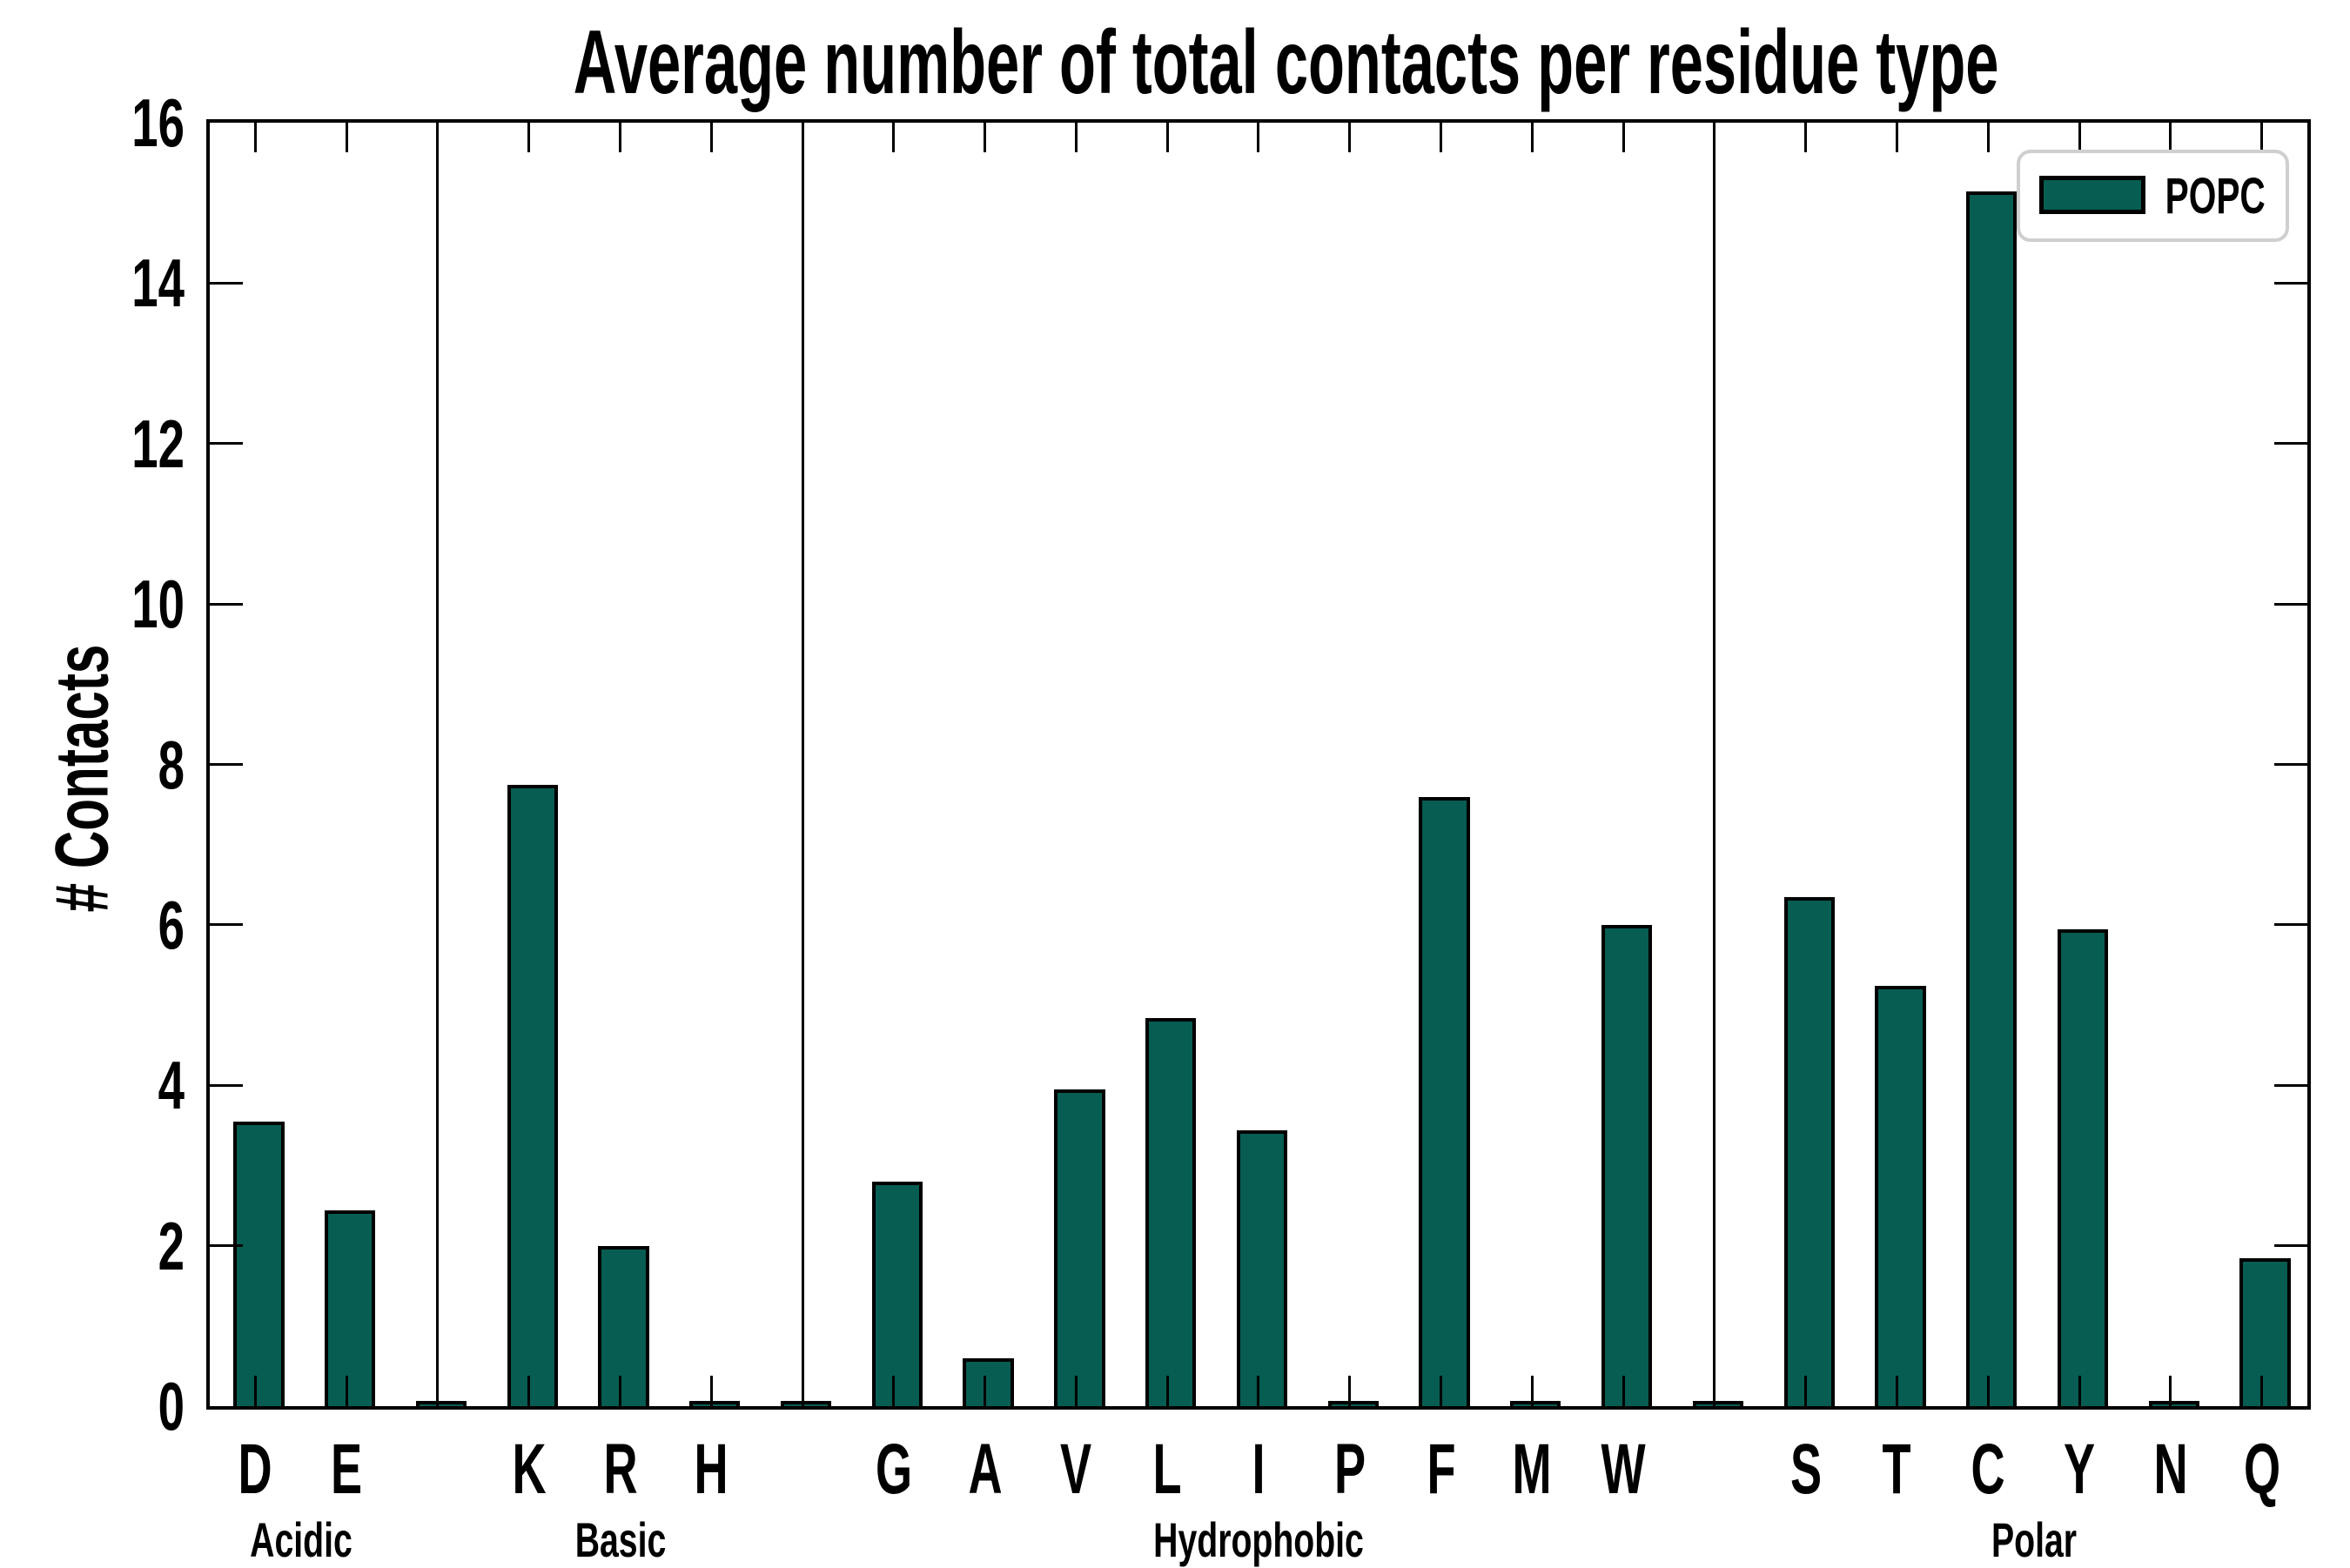  I want to click on x-tick-label-Q: Q, so click(2261, 1469).